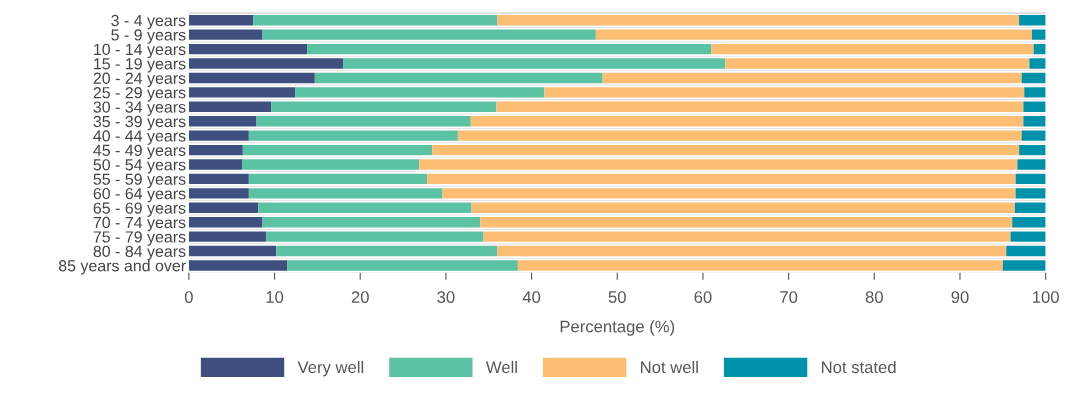 This screenshot has height=407, width=1067. What do you see at coordinates (139, 80) in the screenshot?
I see `y-tick-label: 20 - 24 years` at bounding box center [139, 80].